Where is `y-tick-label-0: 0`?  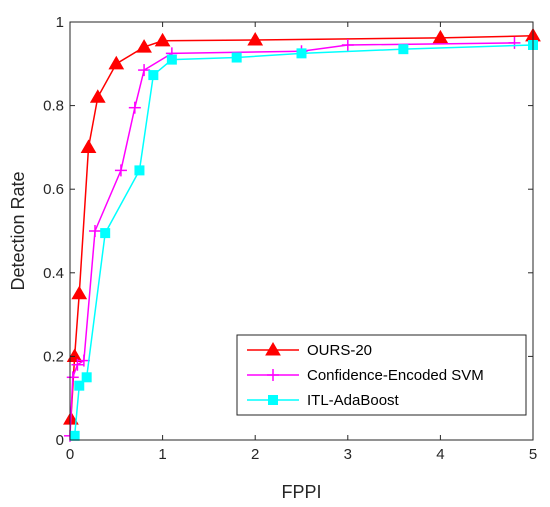 y-tick-label-0: 0 is located at coordinates (60, 440).